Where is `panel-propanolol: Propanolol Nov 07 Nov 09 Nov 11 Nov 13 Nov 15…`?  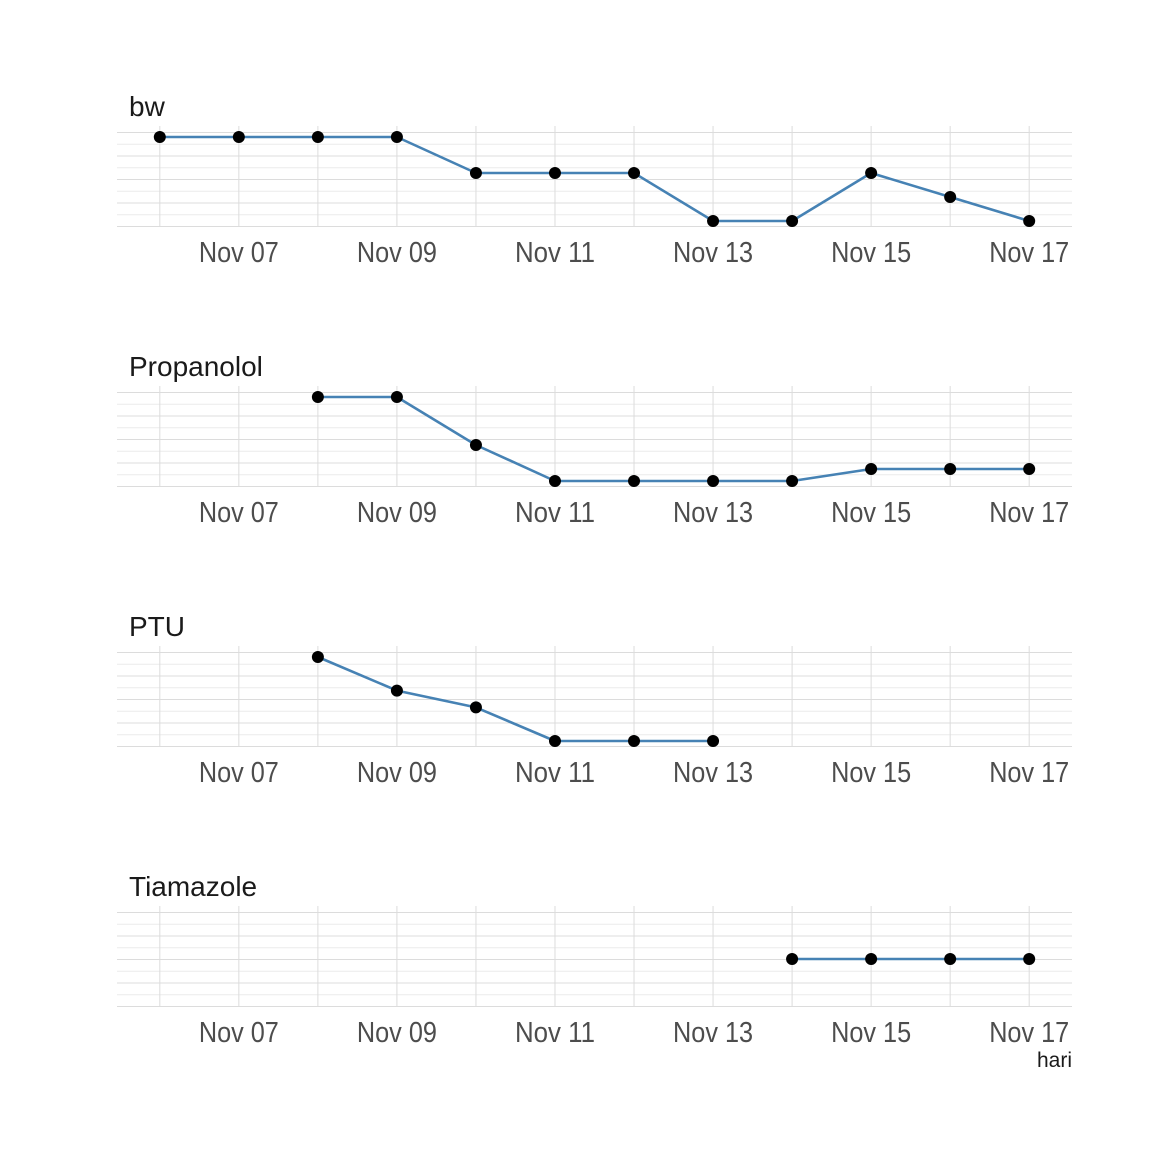
panel-propanolol: Propanolol Nov 07 Nov 09 Nov 11 Nov 13 Nov 15… is located at coordinates (594, 440).